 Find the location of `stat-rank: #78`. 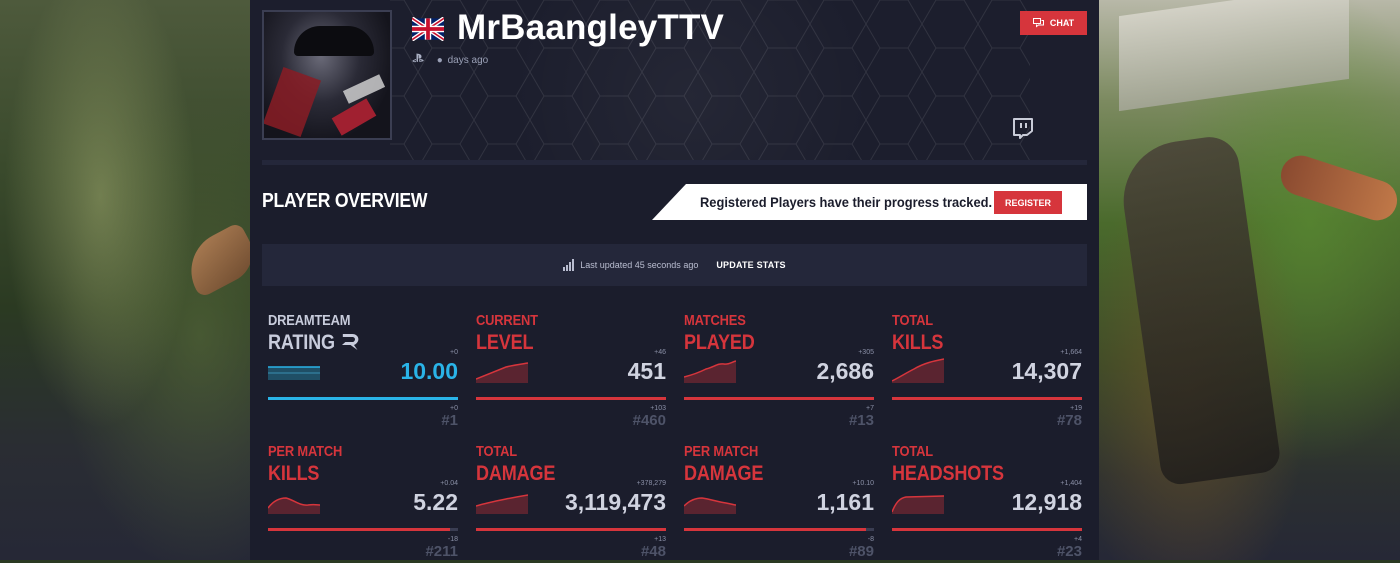

stat-rank: #78 is located at coordinates (1069, 420).